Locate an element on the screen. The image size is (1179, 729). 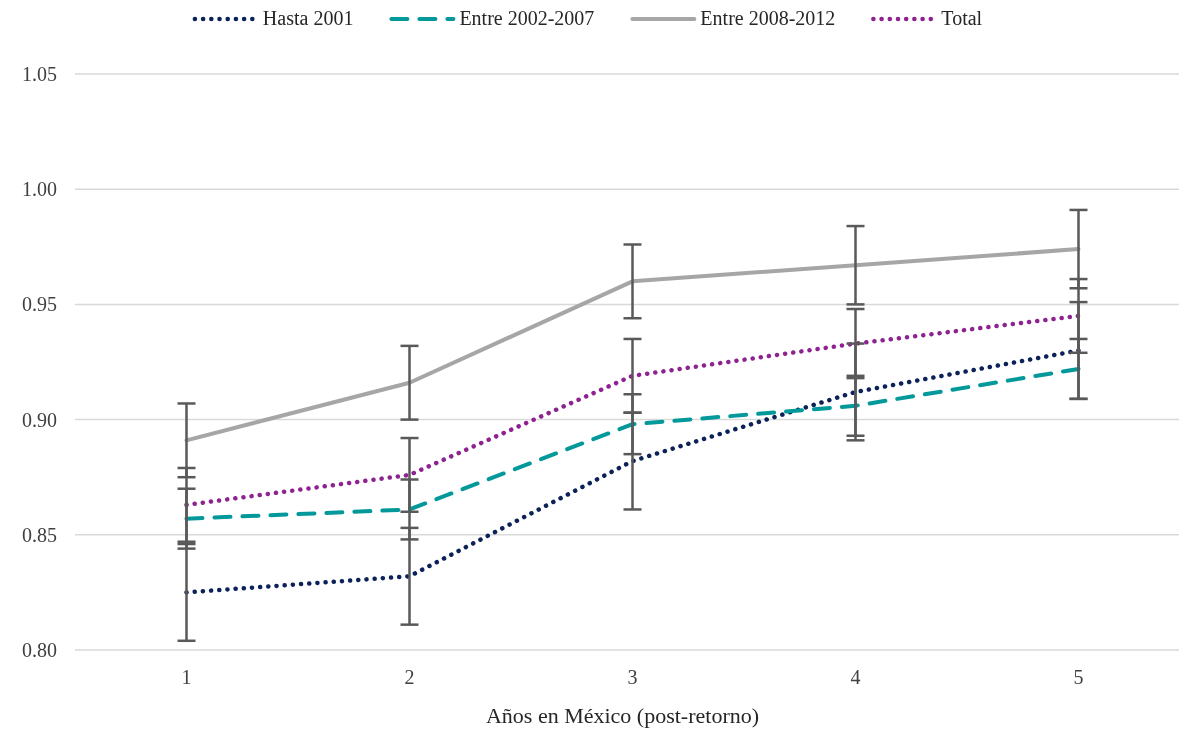
y-tick-label: 0.85 is located at coordinates (39, 534).